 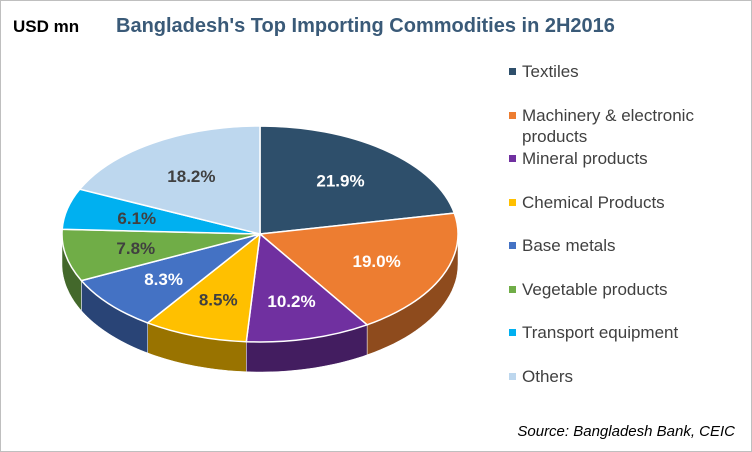 I want to click on pie-slice-others, so click(x=169, y=180).